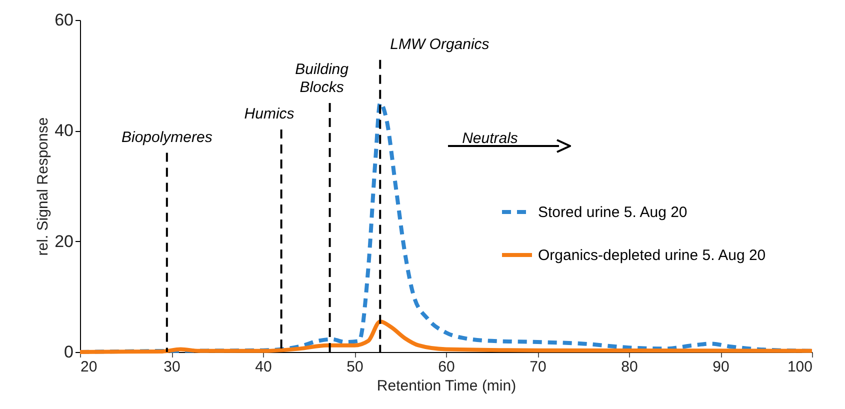 Image resolution: width=845 pixels, height=409 pixels. What do you see at coordinates (64, 20) in the screenshot?
I see `y-tick-label: 60` at bounding box center [64, 20].